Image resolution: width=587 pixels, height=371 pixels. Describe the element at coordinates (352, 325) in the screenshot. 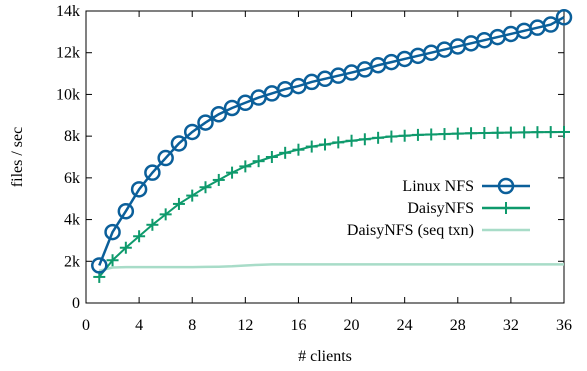

I see `x-tick-label: 20` at that location.